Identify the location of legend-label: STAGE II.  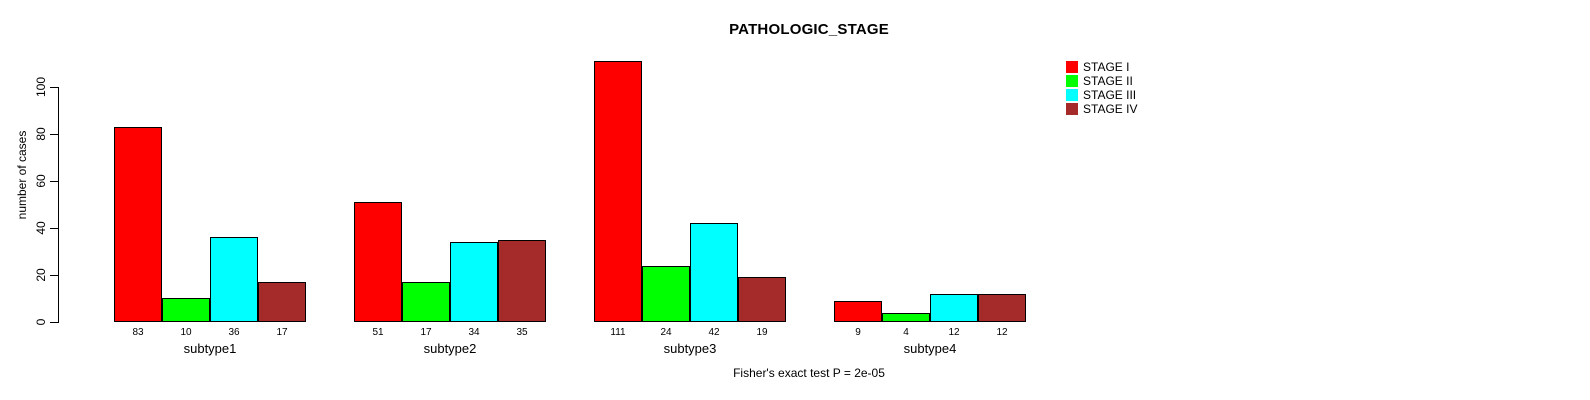
(1108, 80).